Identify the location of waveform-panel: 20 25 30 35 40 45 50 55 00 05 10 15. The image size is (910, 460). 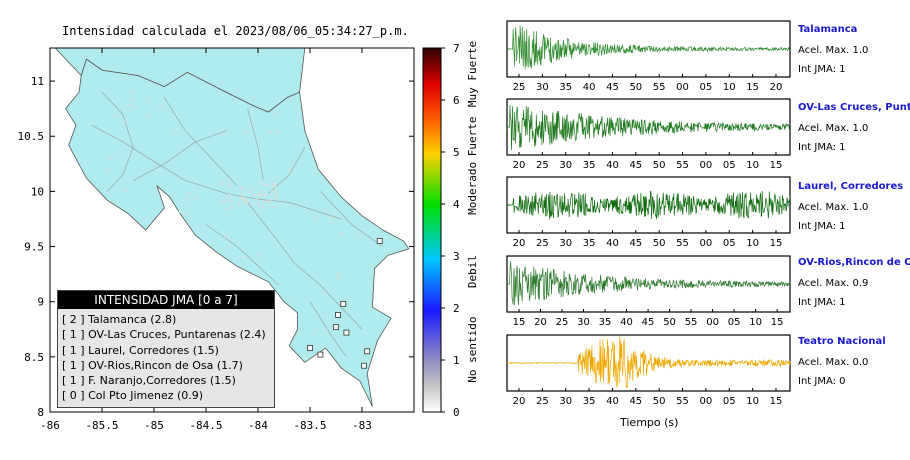
(648, 134).